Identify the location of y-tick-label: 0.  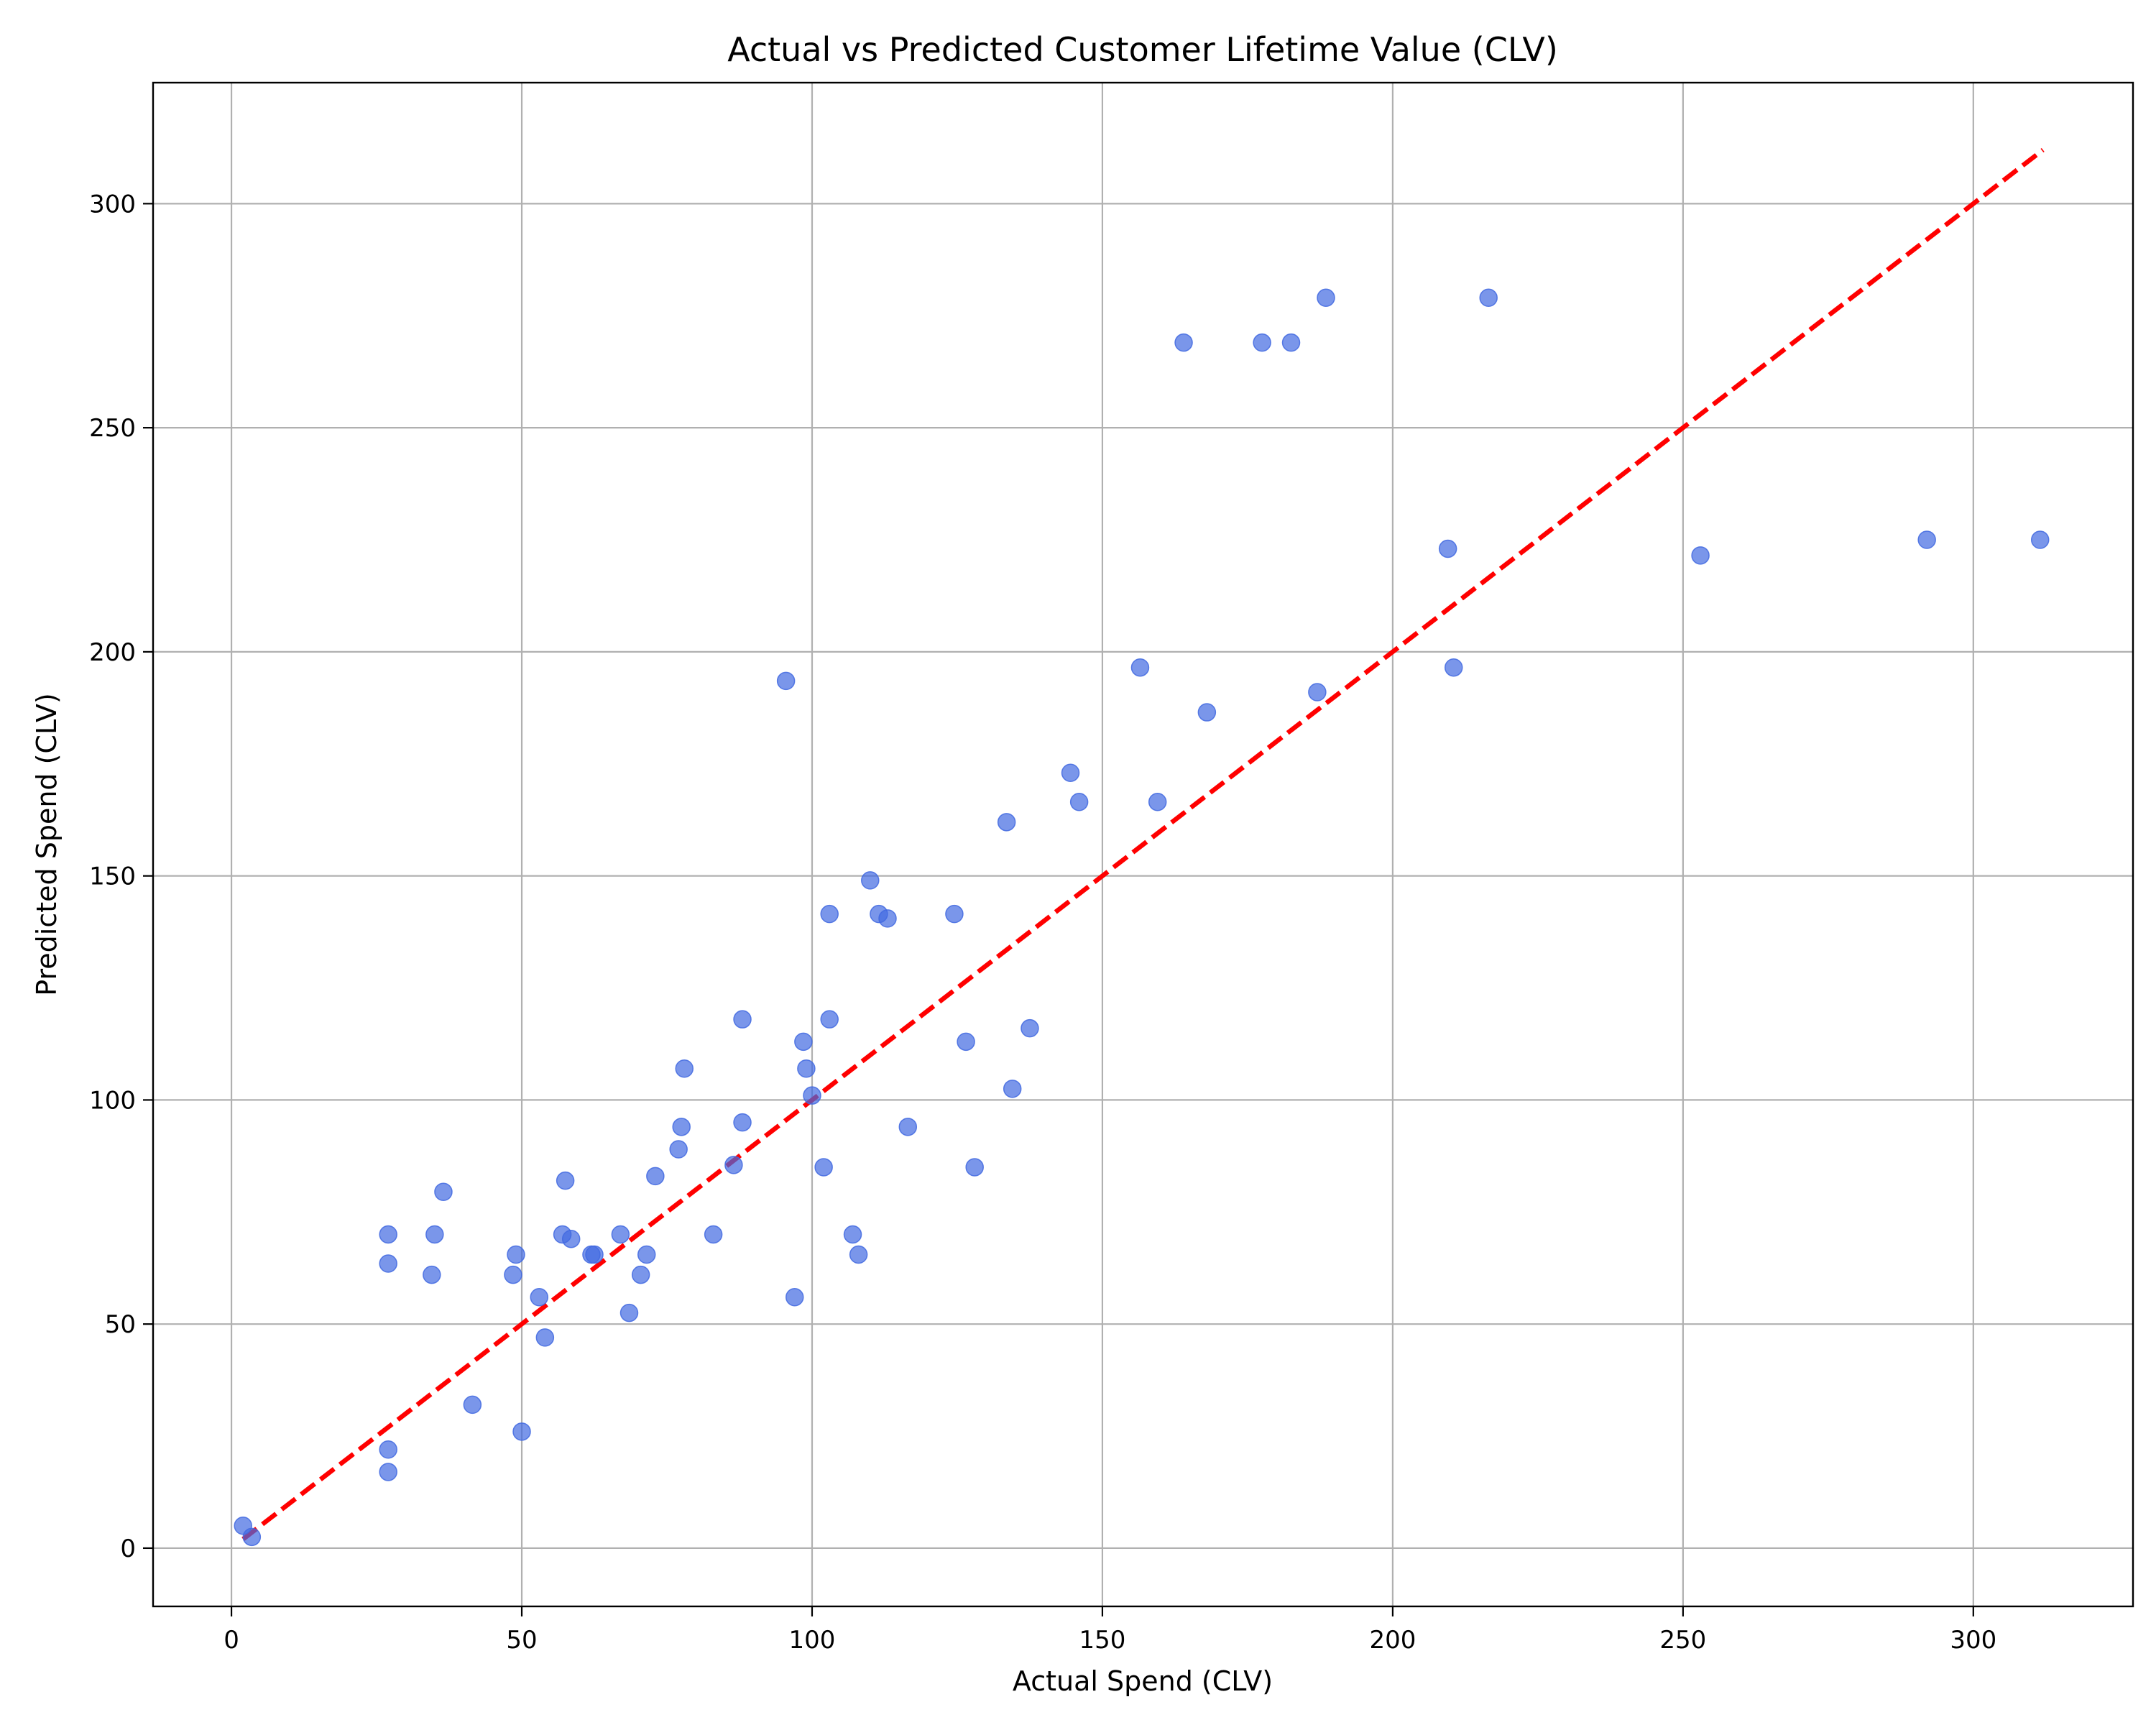
(128, 1549).